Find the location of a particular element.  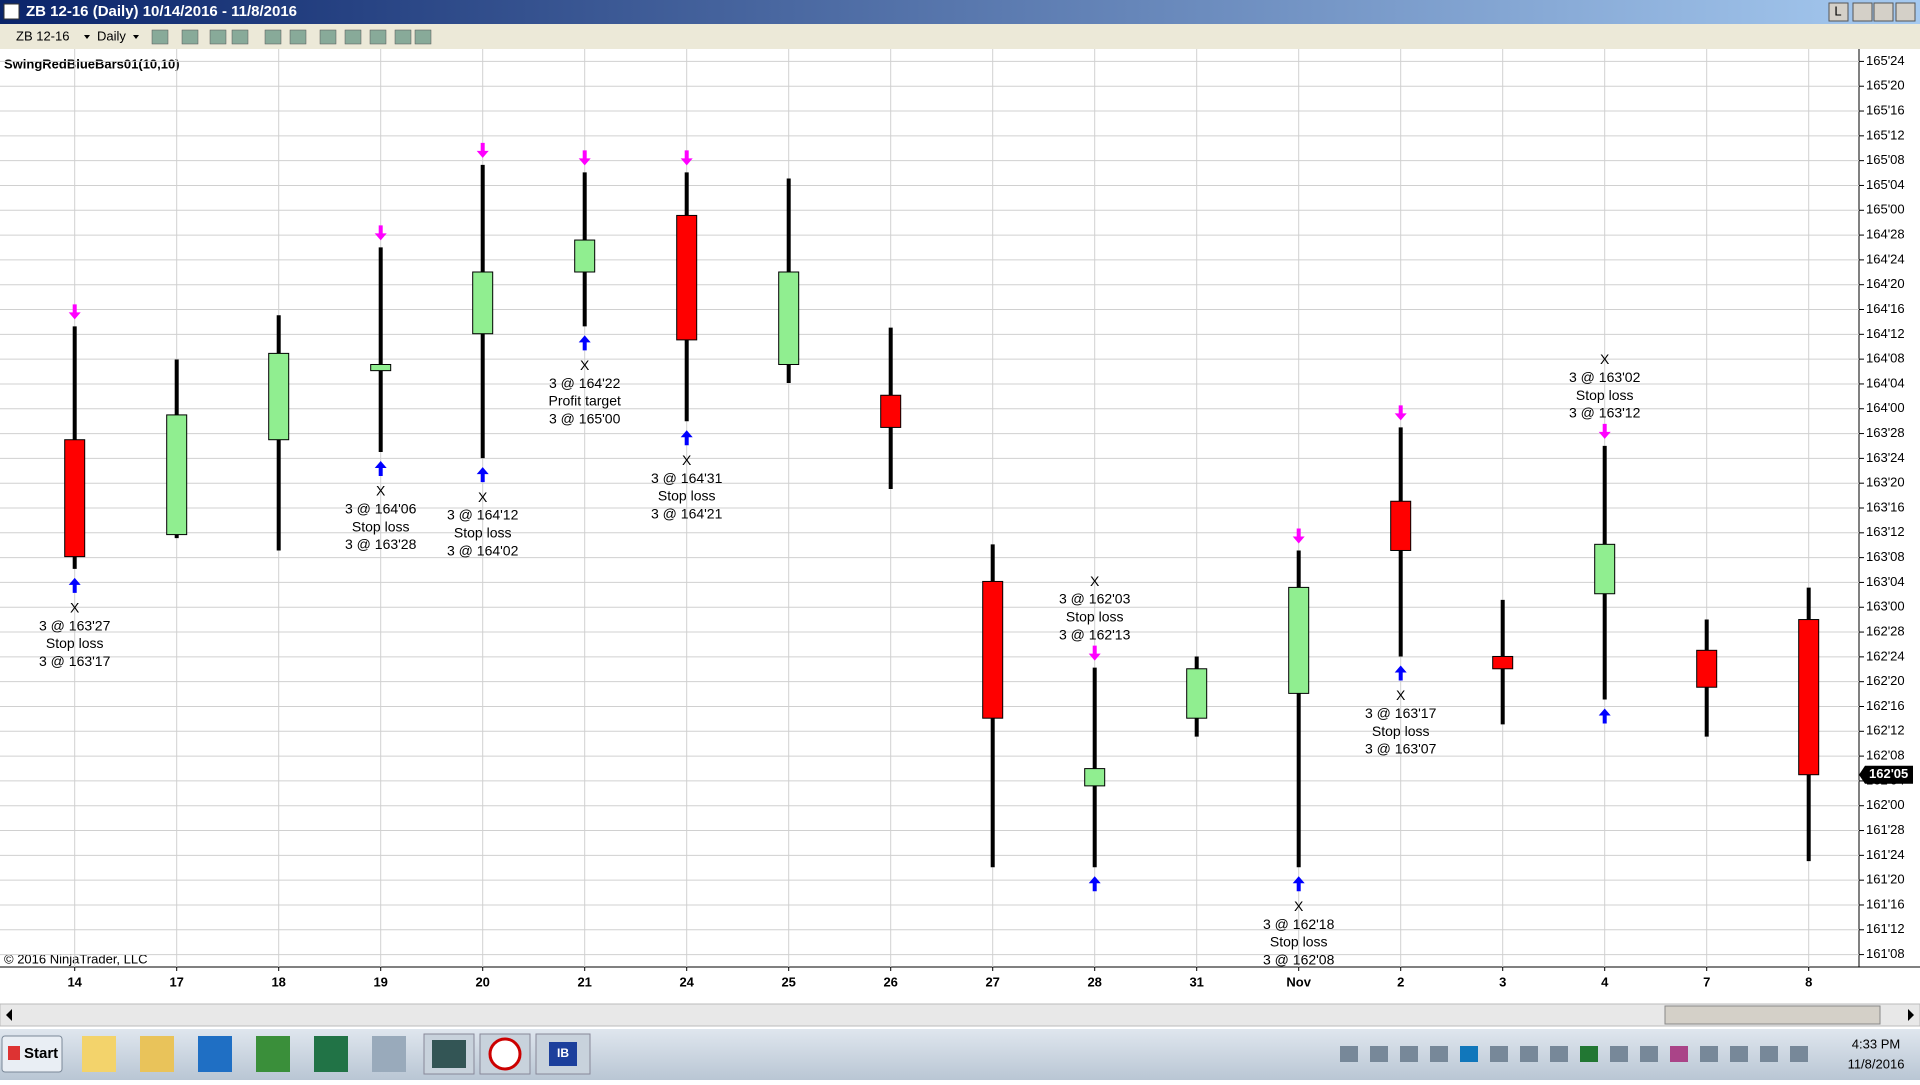

x-tick-label: 3 is located at coordinates (1502, 981).